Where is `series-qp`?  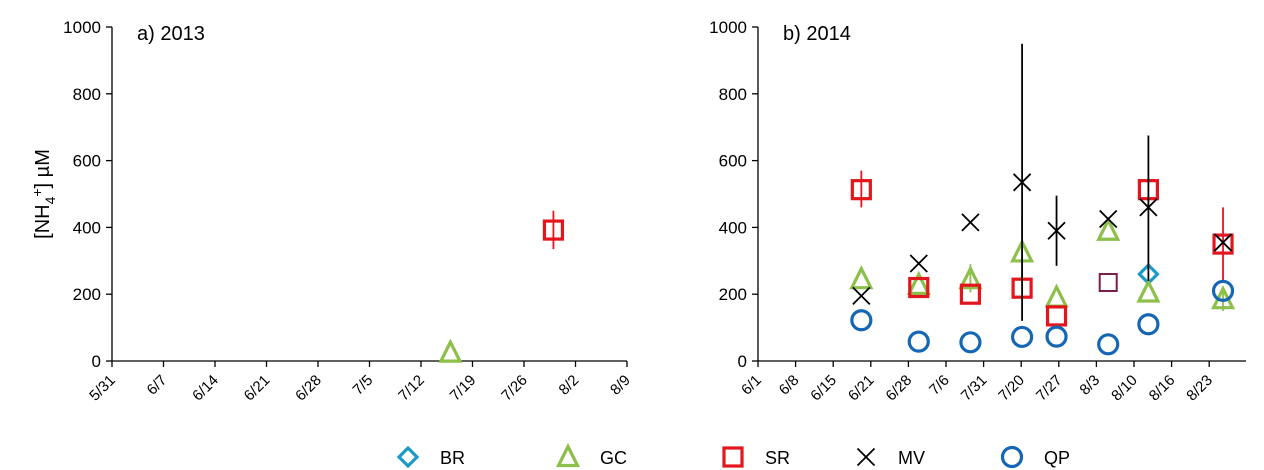
series-qp is located at coordinates (1042, 317).